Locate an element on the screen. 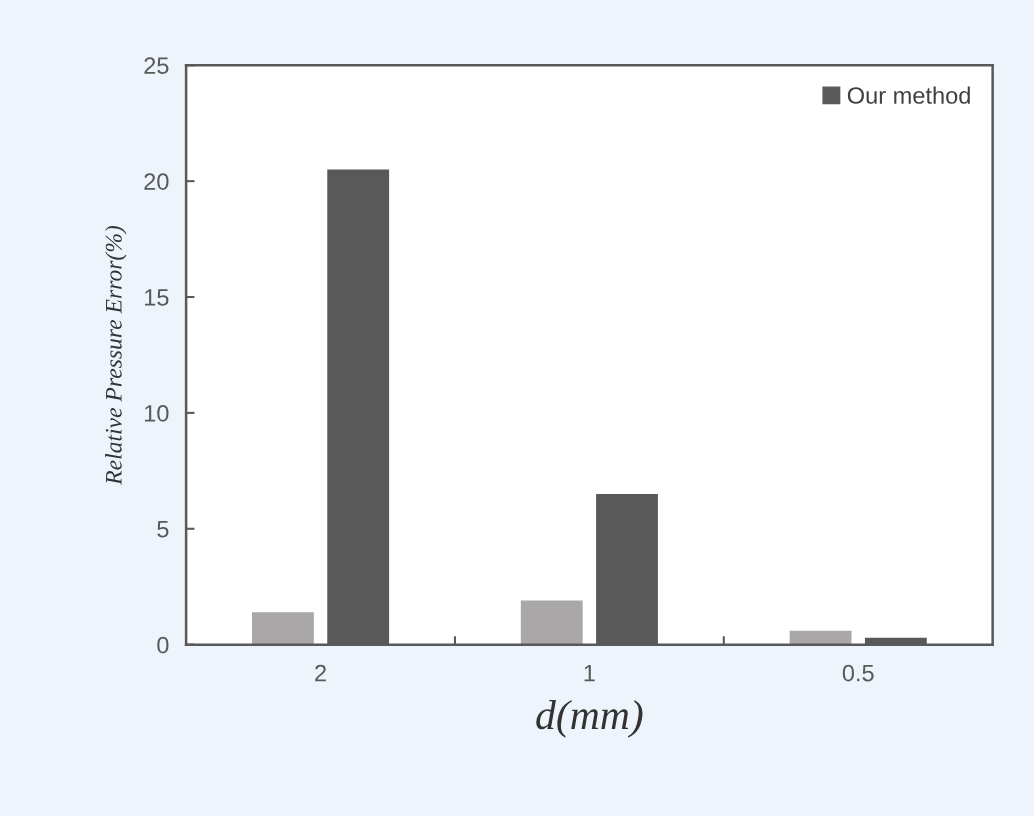 The height and width of the screenshot is (816, 1034). x-tick-label: 1 is located at coordinates (589, 673).